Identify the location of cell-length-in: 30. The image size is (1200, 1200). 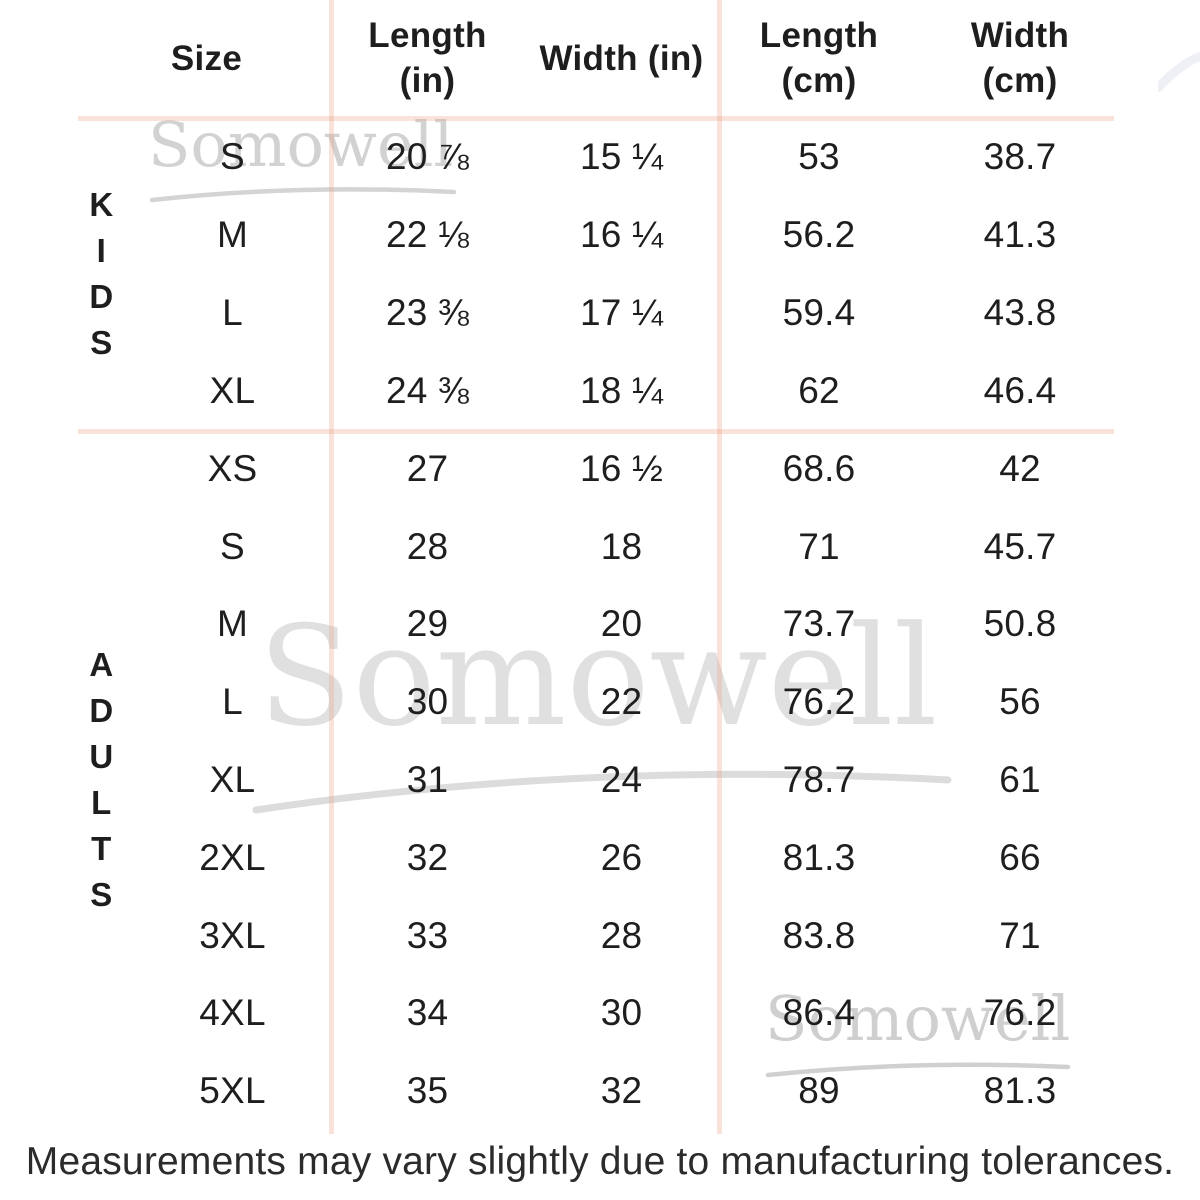
(427, 702).